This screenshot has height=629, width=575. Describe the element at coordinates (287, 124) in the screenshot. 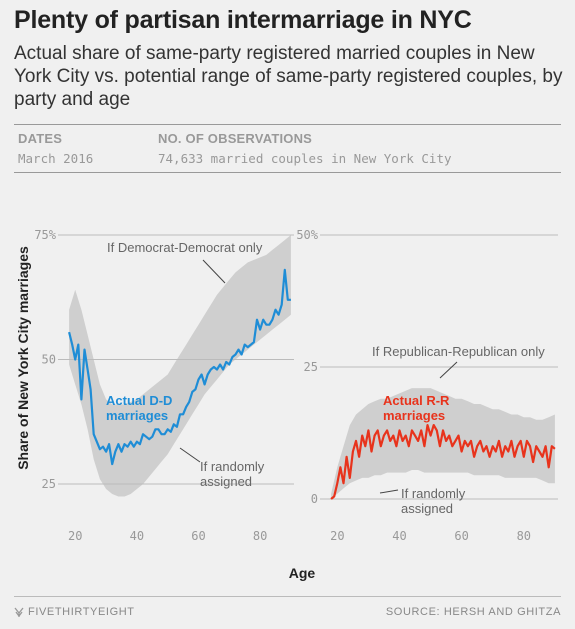

I see `meta-top-rule` at that location.